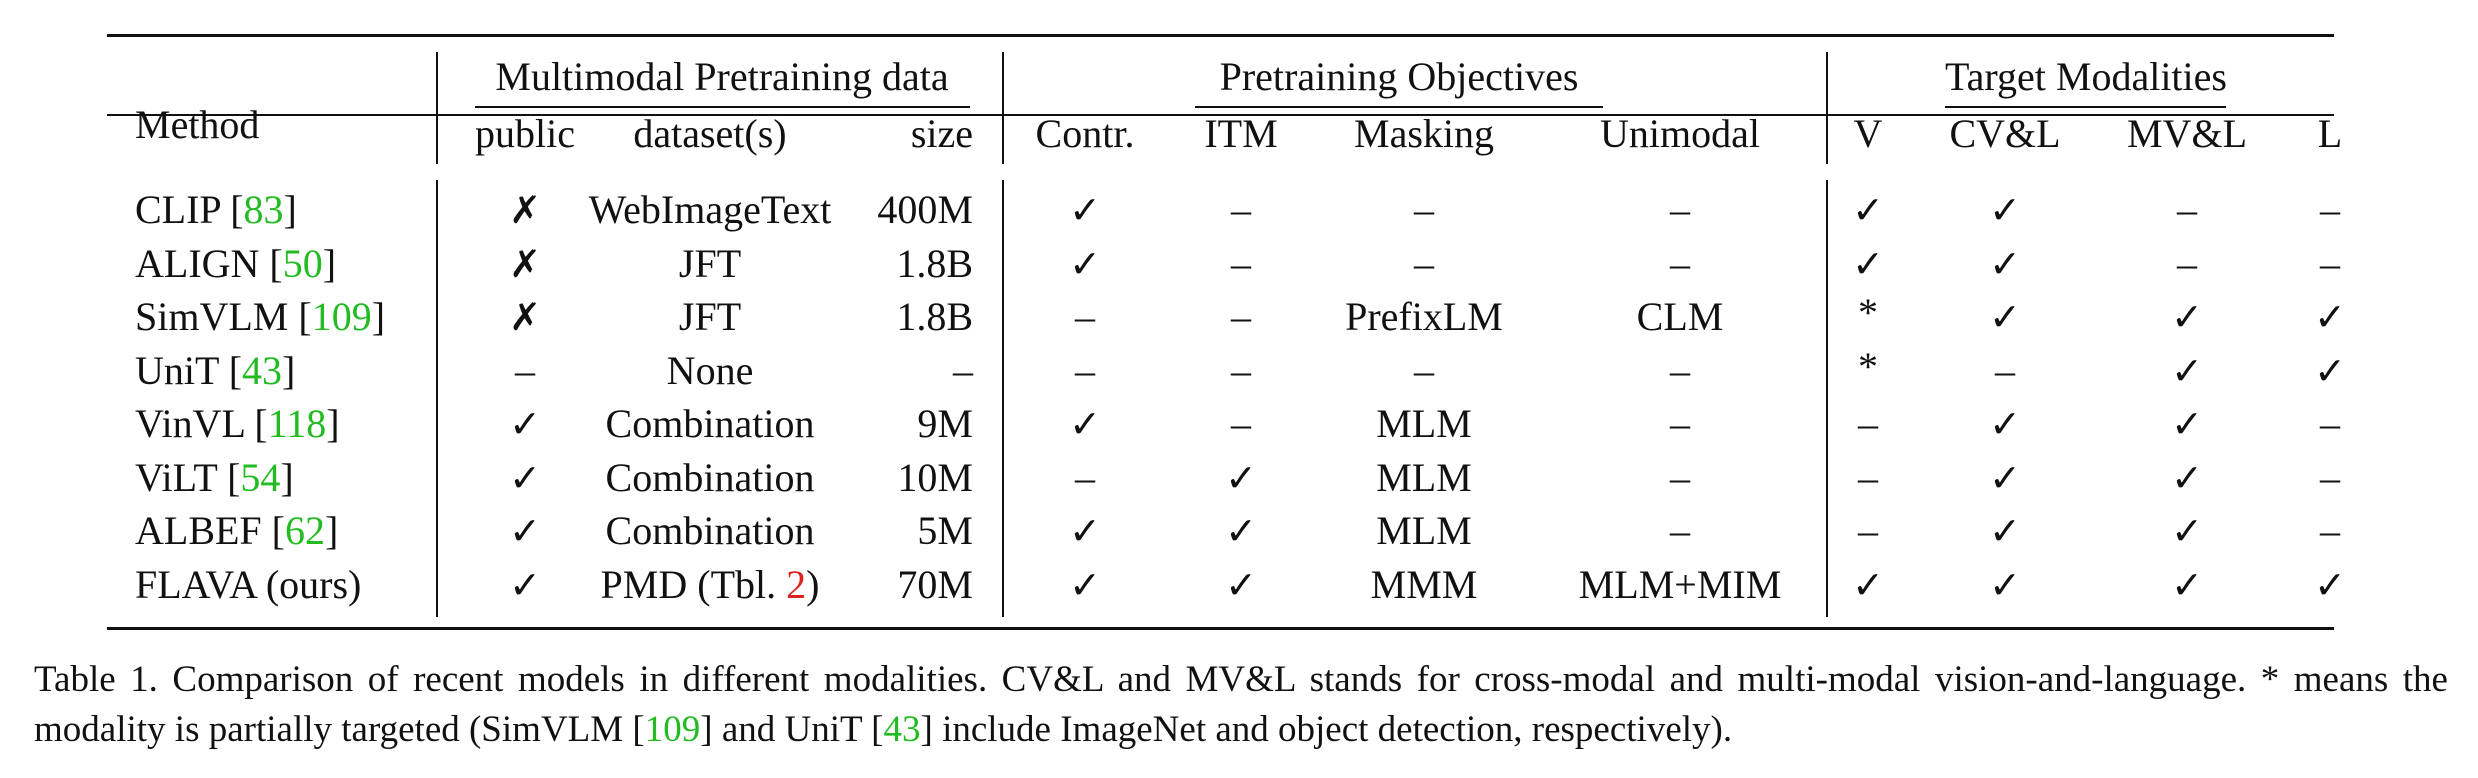 The width and height of the screenshot is (2478, 778). What do you see at coordinates (902, 729) in the screenshot?
I see `caption-cite-unit: 43` at bounding box center [902, 729].